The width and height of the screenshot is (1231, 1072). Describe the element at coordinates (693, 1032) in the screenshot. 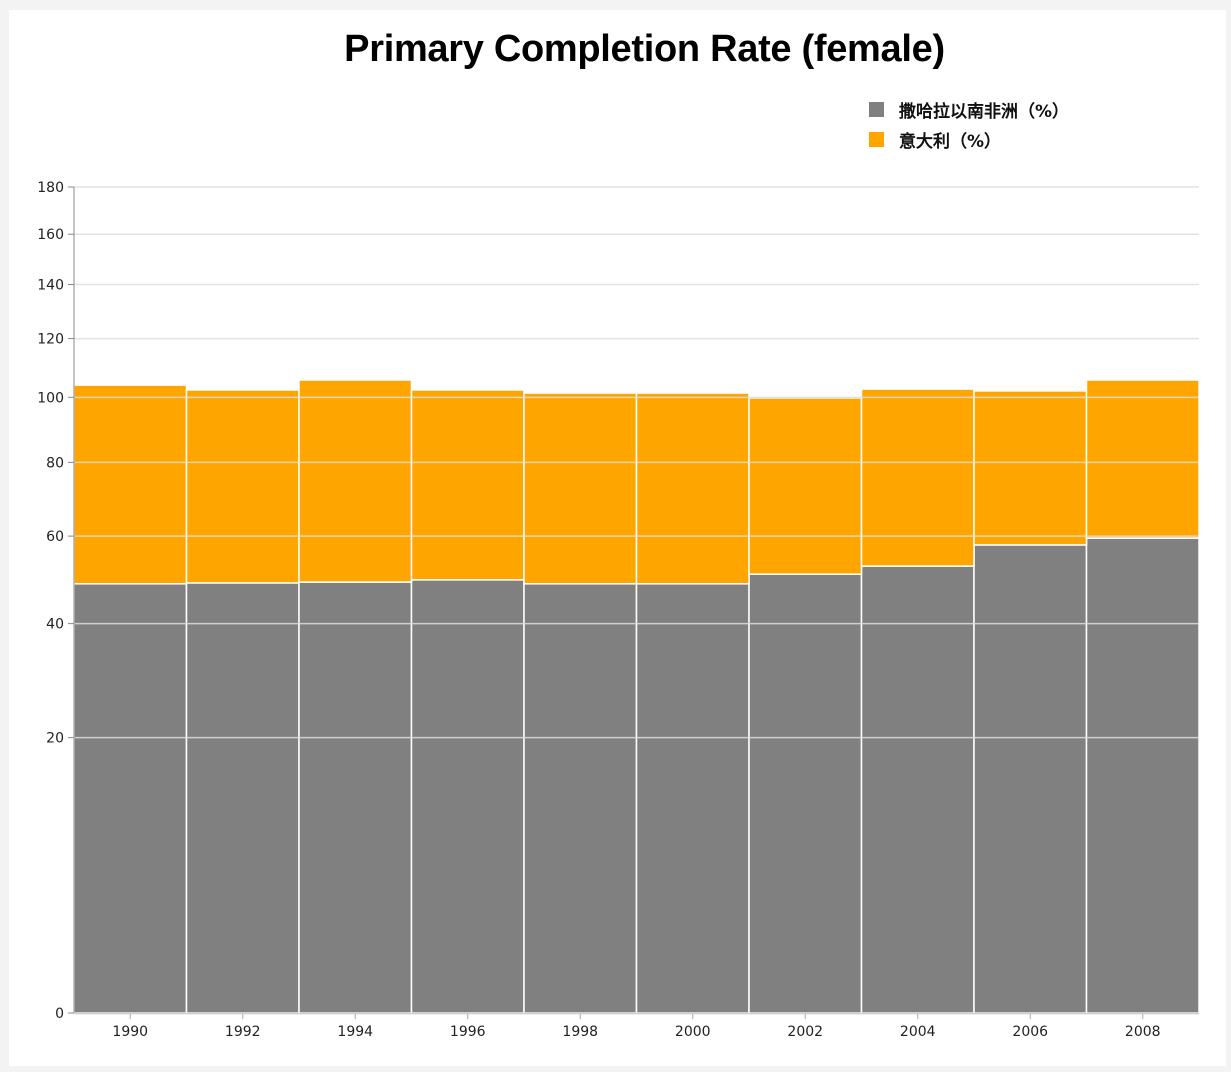

I see `x-tick-label-2000: 2000` at that location.